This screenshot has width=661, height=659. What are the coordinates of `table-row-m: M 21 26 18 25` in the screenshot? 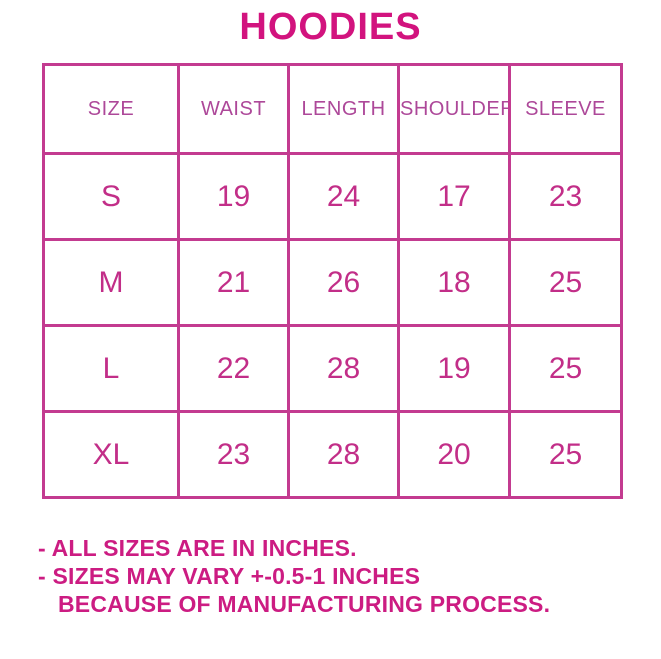 It's located at (332, 282).